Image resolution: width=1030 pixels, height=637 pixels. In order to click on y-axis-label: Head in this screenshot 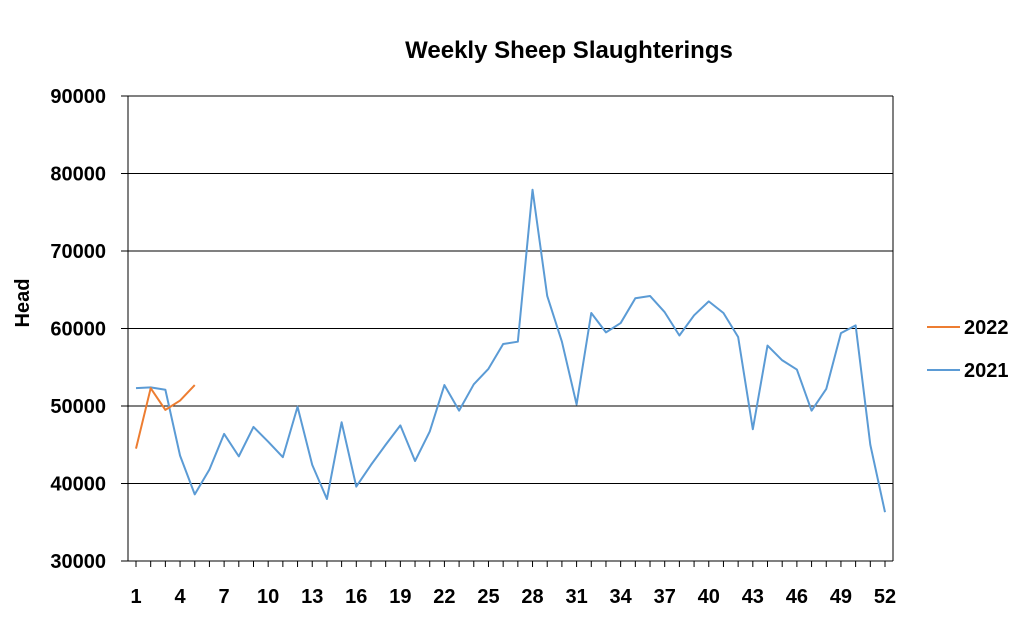, I will do `click(23, 303)`.